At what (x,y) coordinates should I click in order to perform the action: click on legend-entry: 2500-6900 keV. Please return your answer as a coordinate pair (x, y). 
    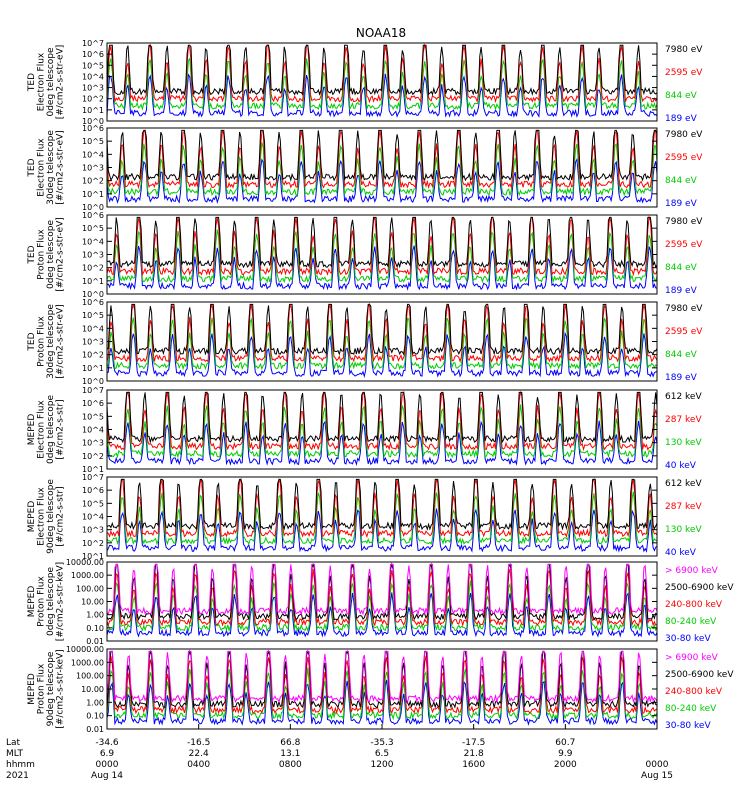
    Looking at the image, I should click on (699, 588).